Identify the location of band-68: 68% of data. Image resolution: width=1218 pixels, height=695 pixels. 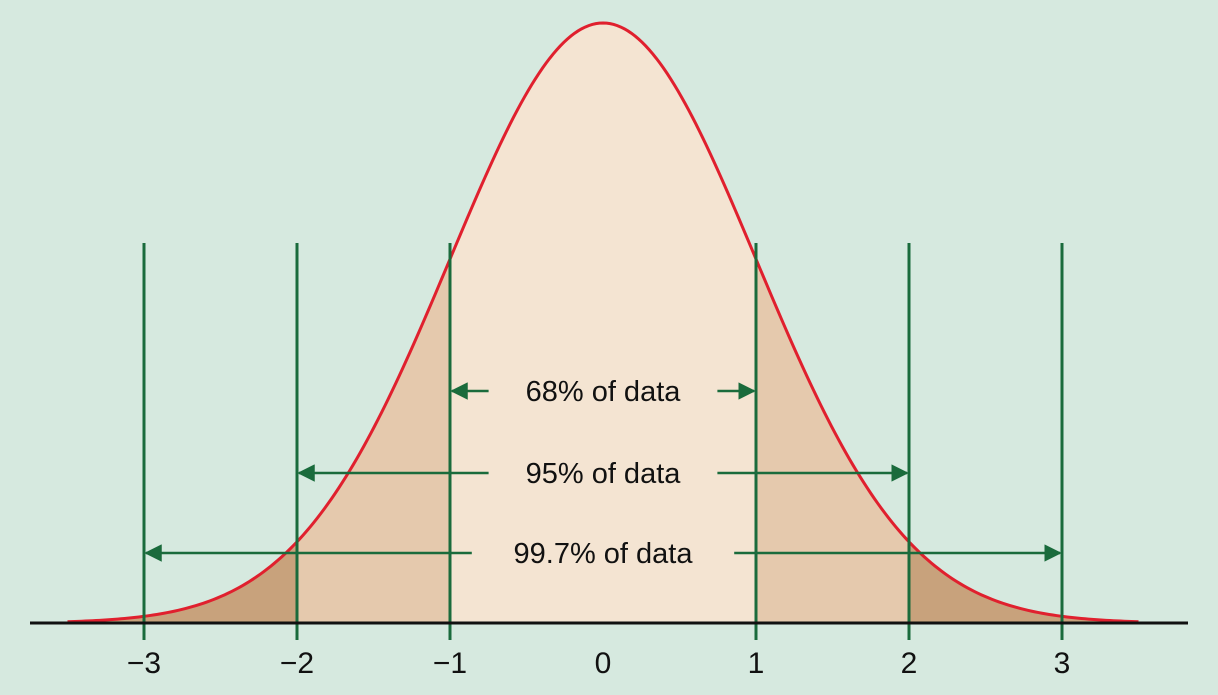
(603, 392).